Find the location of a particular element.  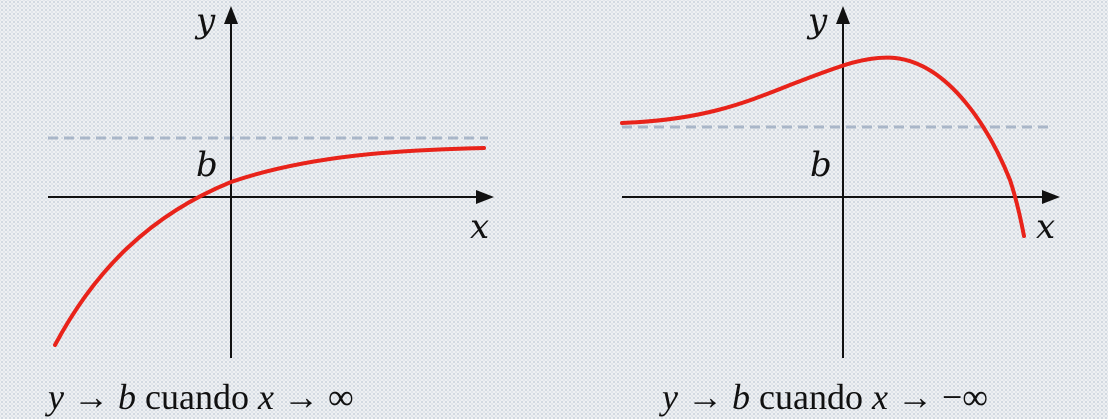

left-asymptote-label: b is located at coordinates (207, 165).